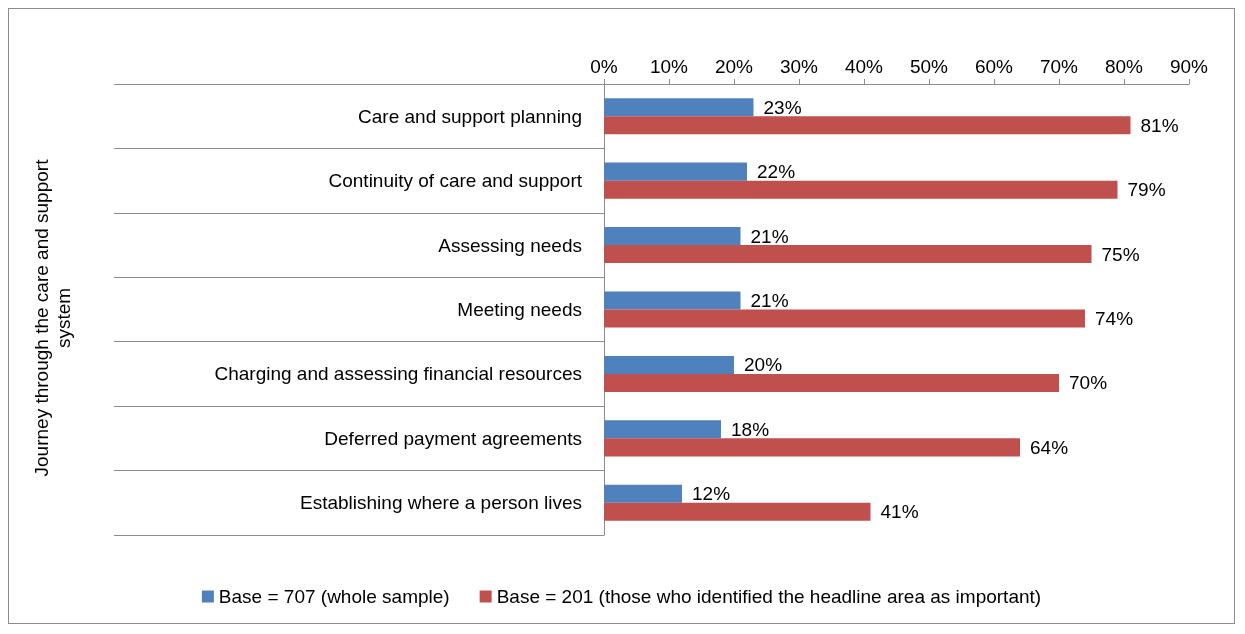 Image resolution: width=1245 pixels, height=634 pixels. I want to click on x-tick-label: 30%, so click(799, 66).